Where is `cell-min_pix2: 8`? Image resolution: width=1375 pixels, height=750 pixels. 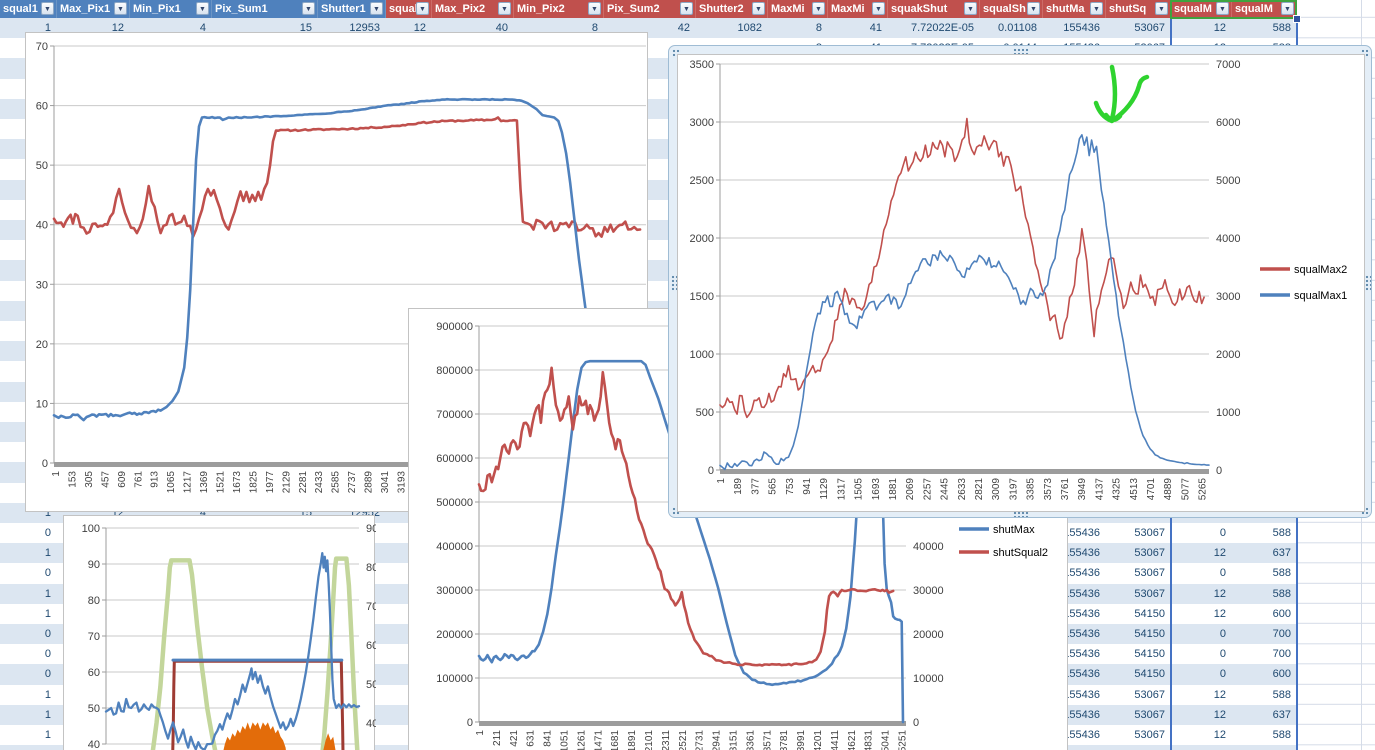 cell-min_pix2: 8 is located at coordinates (594, 28).